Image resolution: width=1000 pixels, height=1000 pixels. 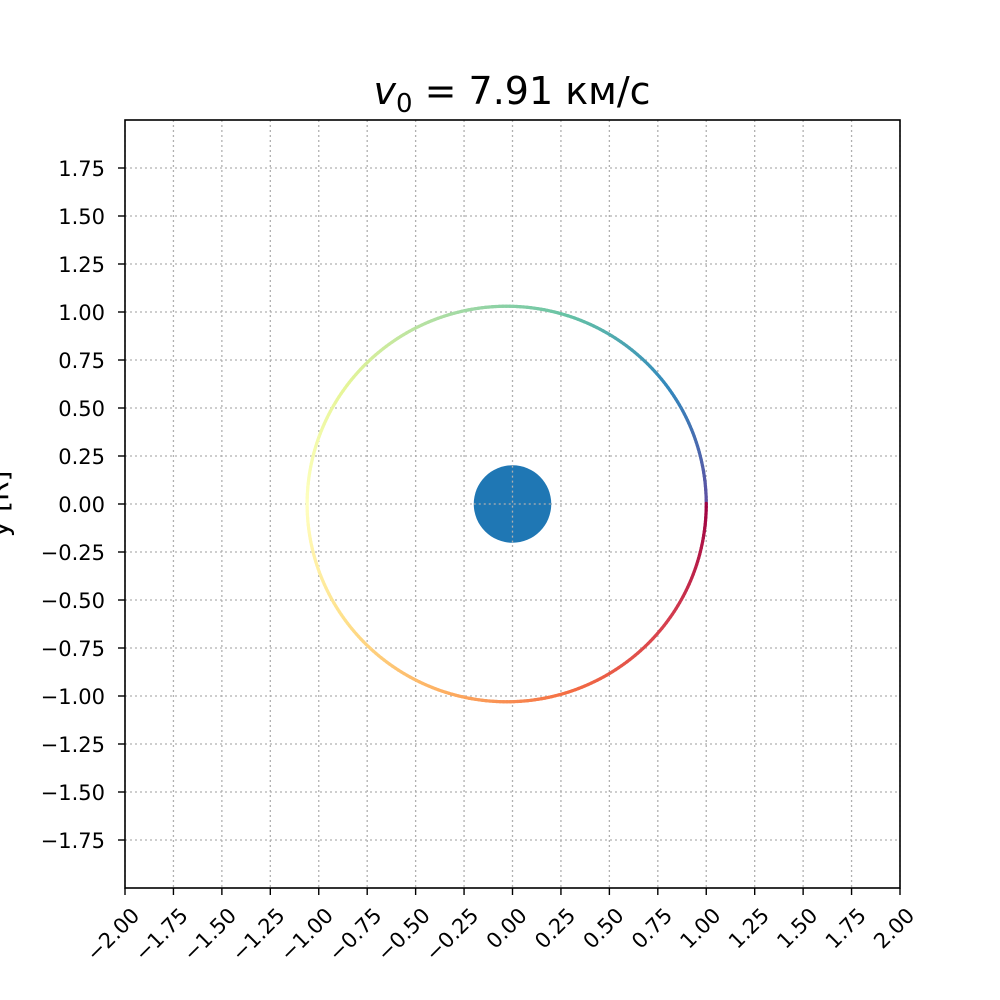 What do you see at coordinates (81, 457) in the screenshot?
I see `y-tick-label: 0.25` at bounding box center [81, 457].